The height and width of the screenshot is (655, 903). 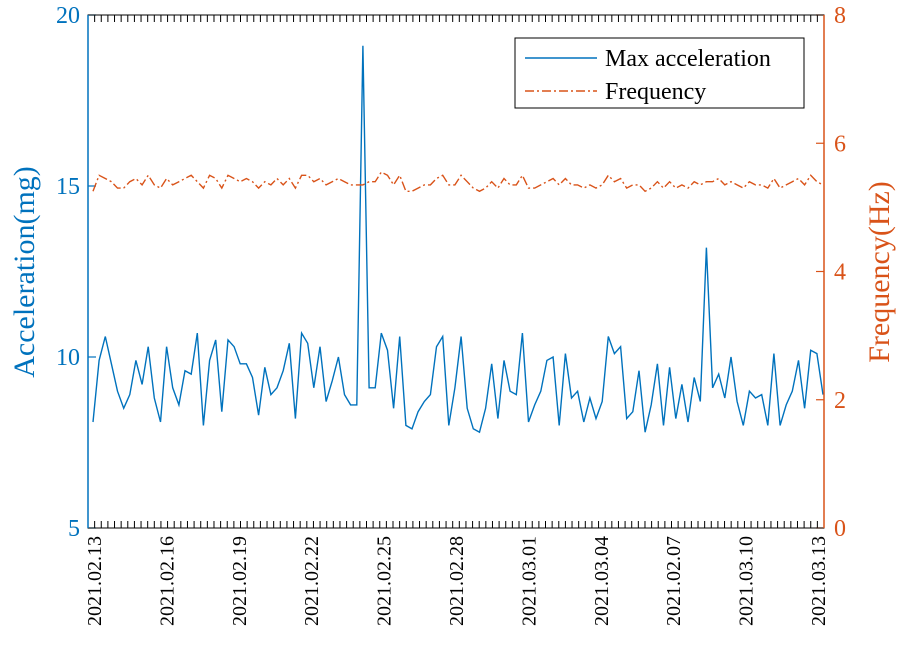 What do you see at coordinates (879, 272) in the screenshot?
I see `right-y-axis-label: Frequency(Hz)` at bounding box center [879, 272].